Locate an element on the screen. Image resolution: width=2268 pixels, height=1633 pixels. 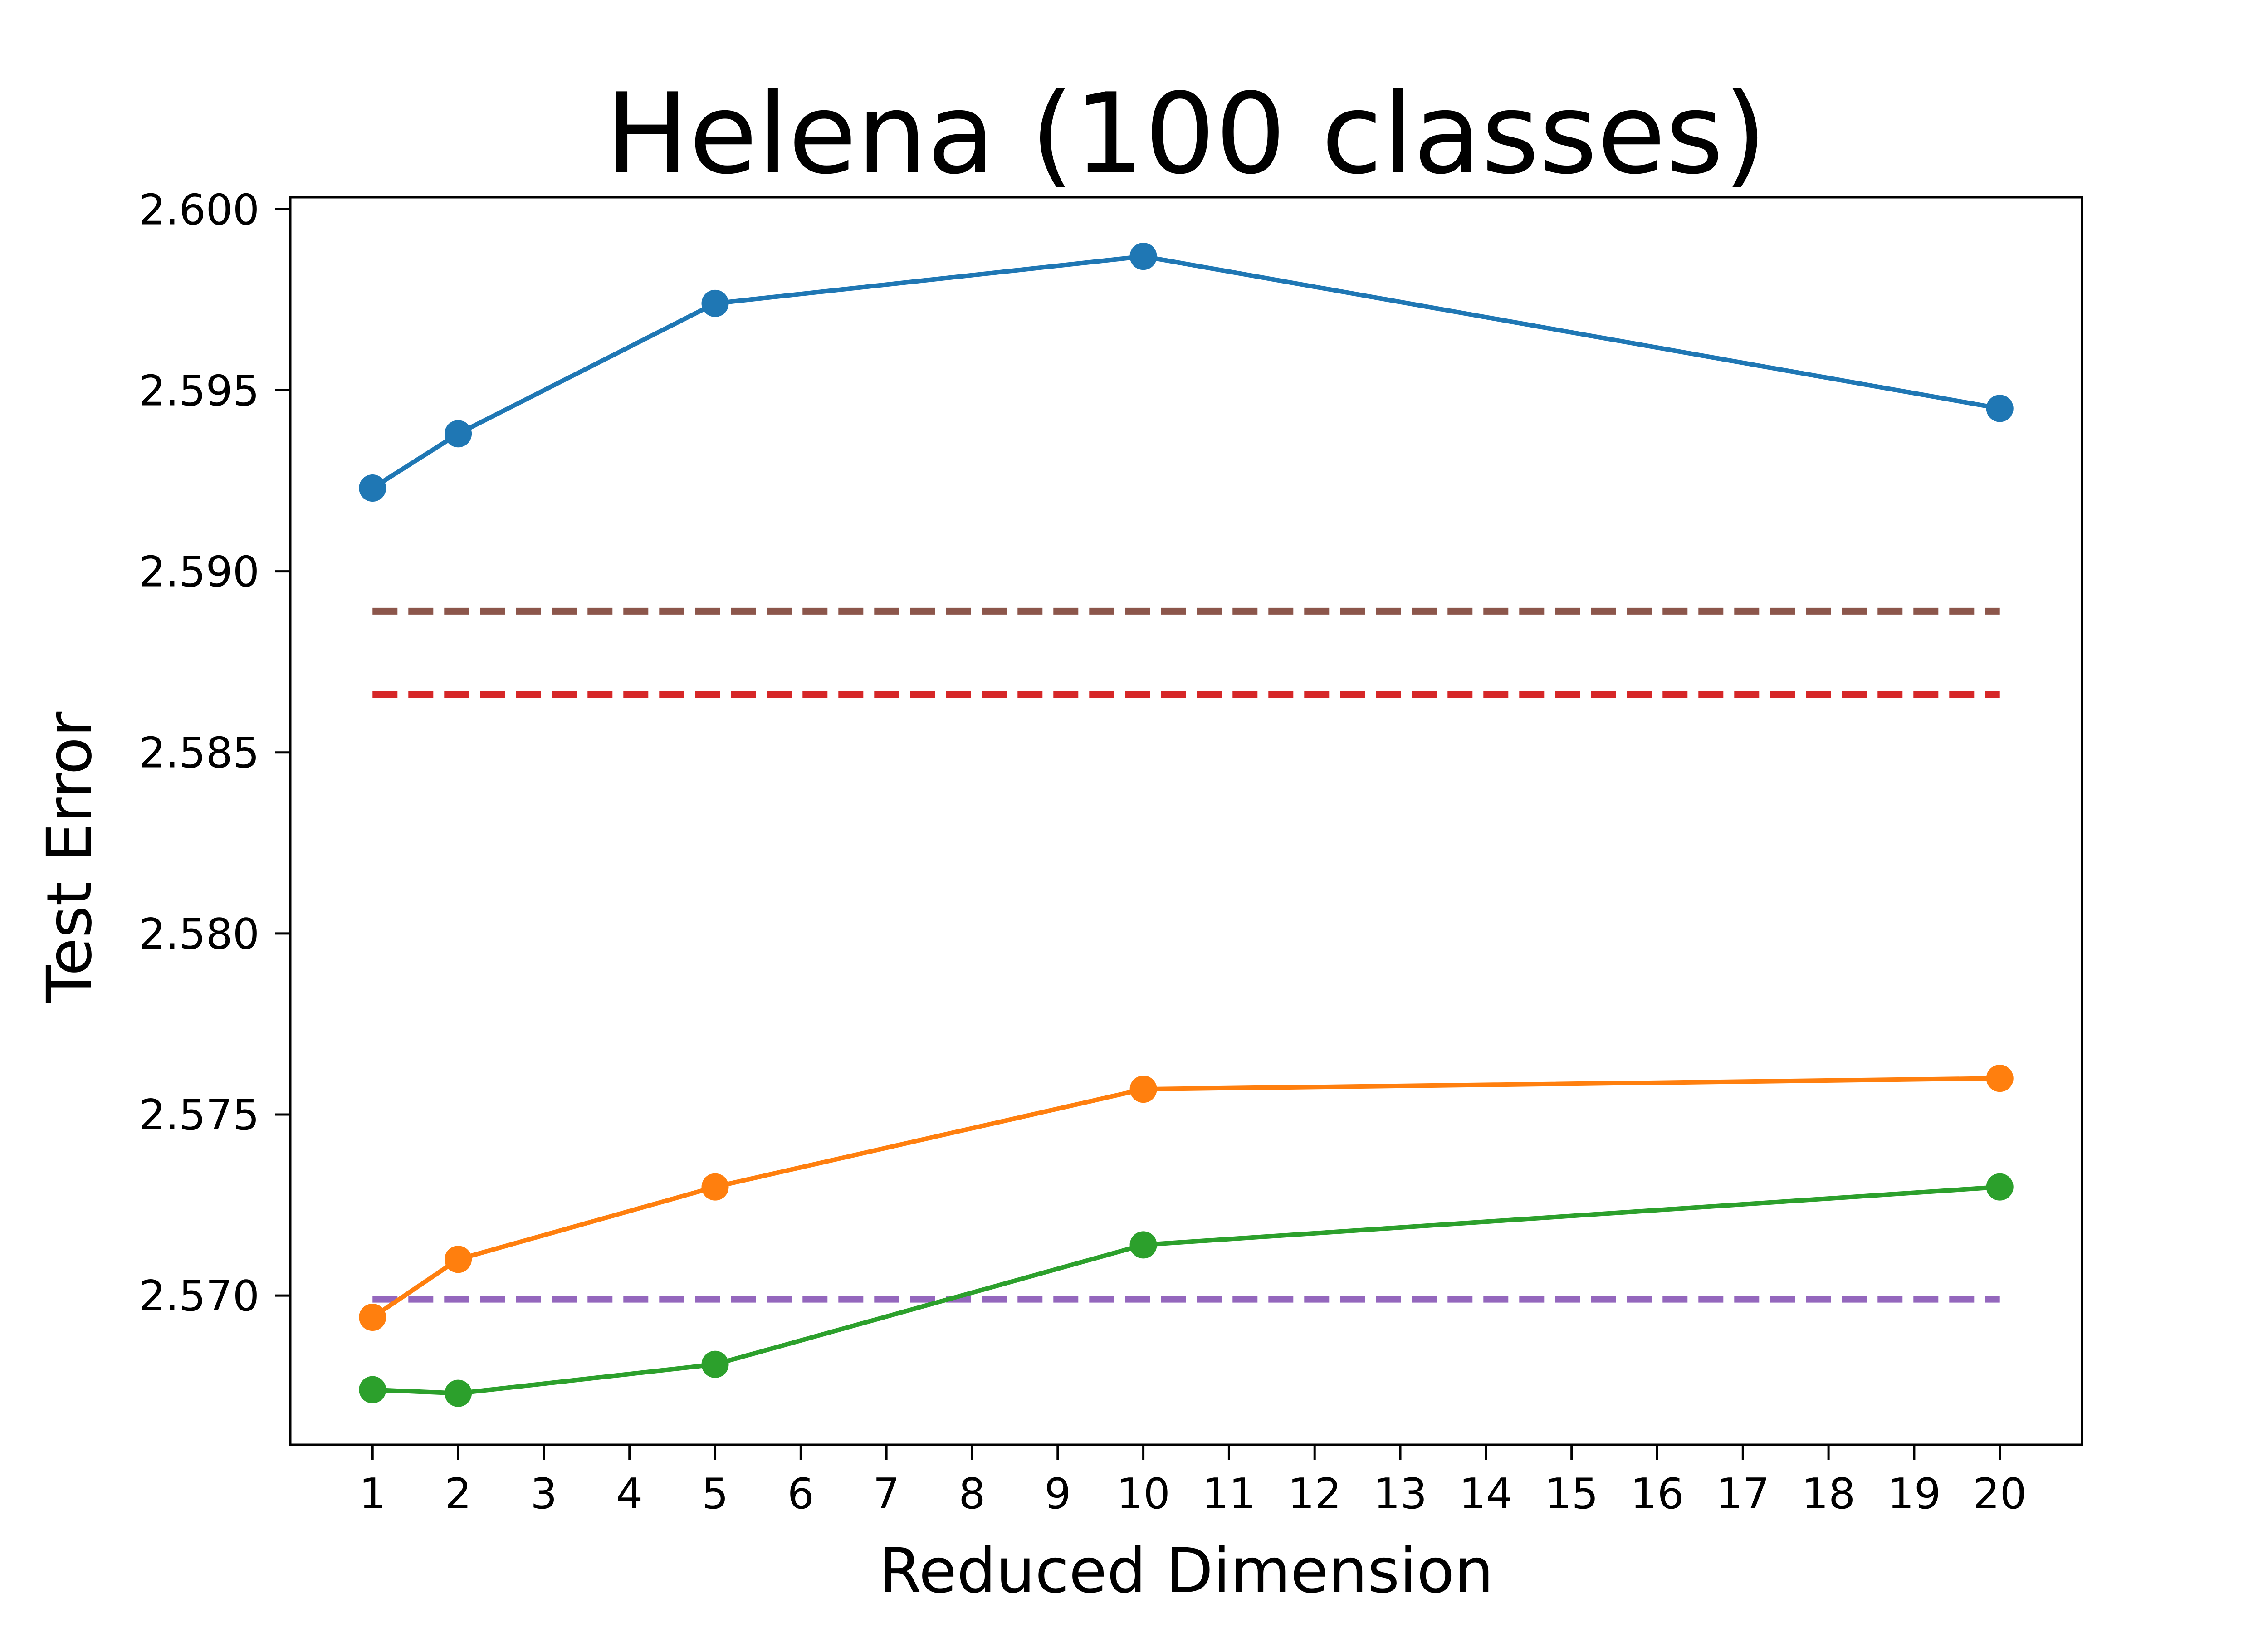
x-tick-label: 6 is located at coordinates (800, 1493).